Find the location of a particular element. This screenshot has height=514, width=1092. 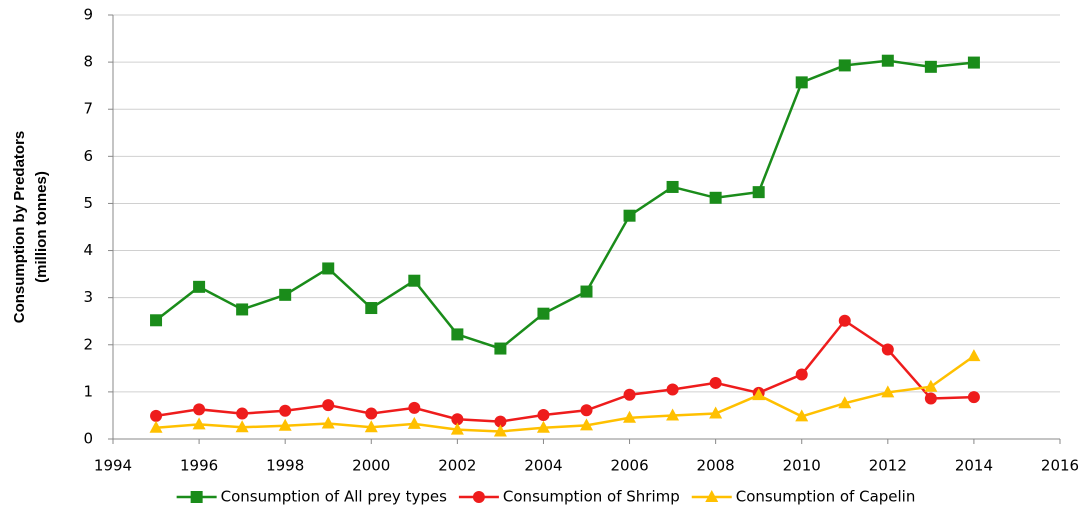

x-tick-label: 2004 is located at coordinates (543, 466).